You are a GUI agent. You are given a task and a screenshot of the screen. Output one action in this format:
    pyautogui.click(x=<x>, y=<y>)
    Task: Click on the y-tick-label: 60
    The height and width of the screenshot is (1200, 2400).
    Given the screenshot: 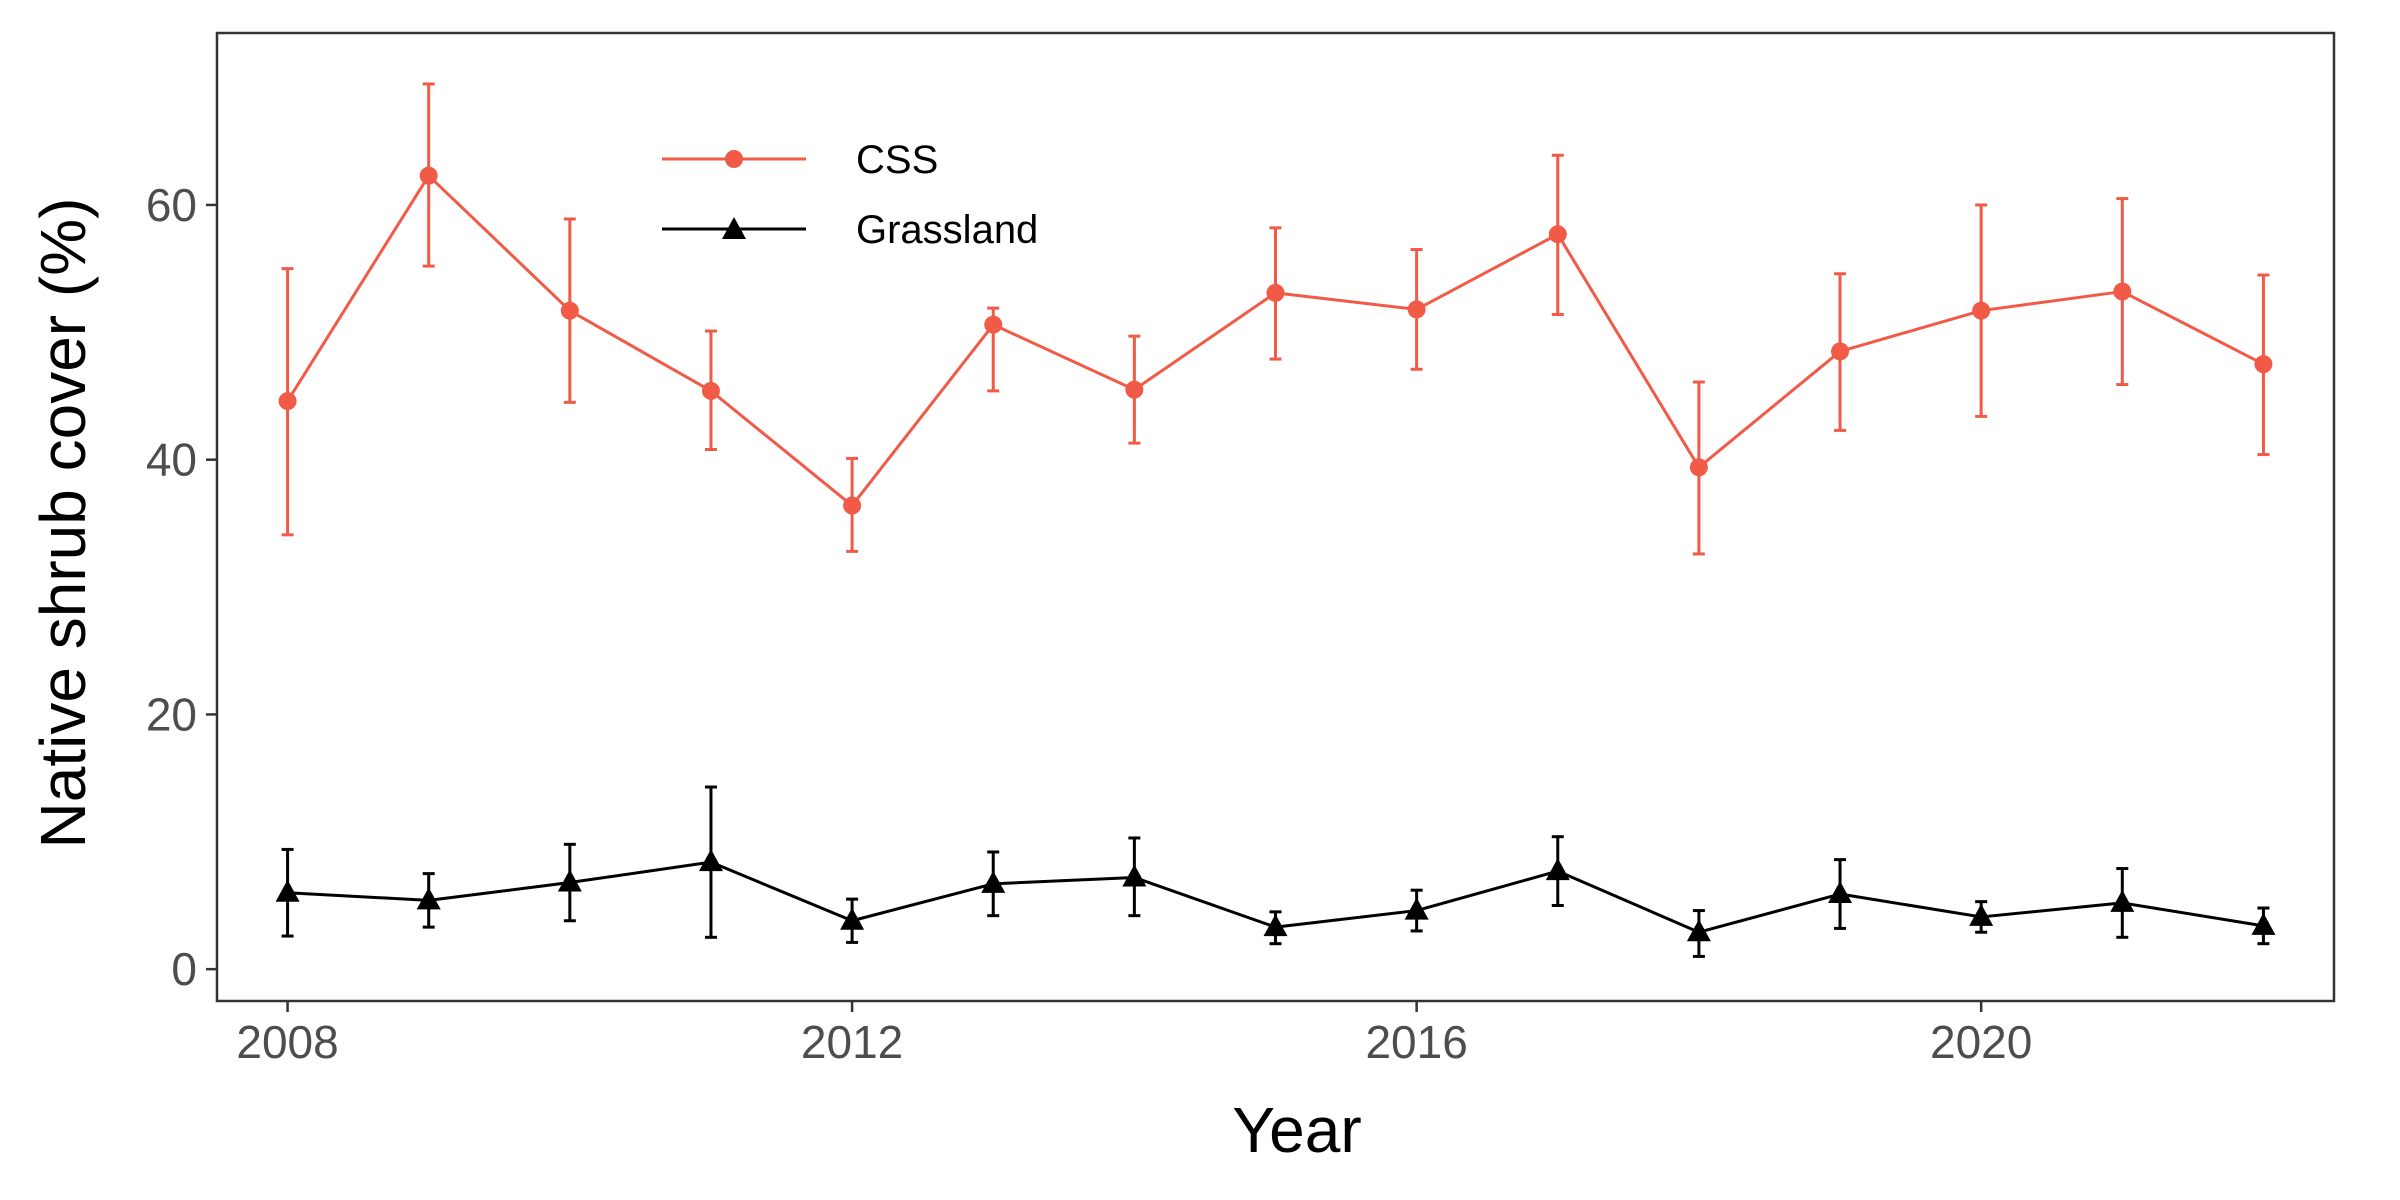 What is the action you would take?
    pyautogui.click(x=171, y=205)
    